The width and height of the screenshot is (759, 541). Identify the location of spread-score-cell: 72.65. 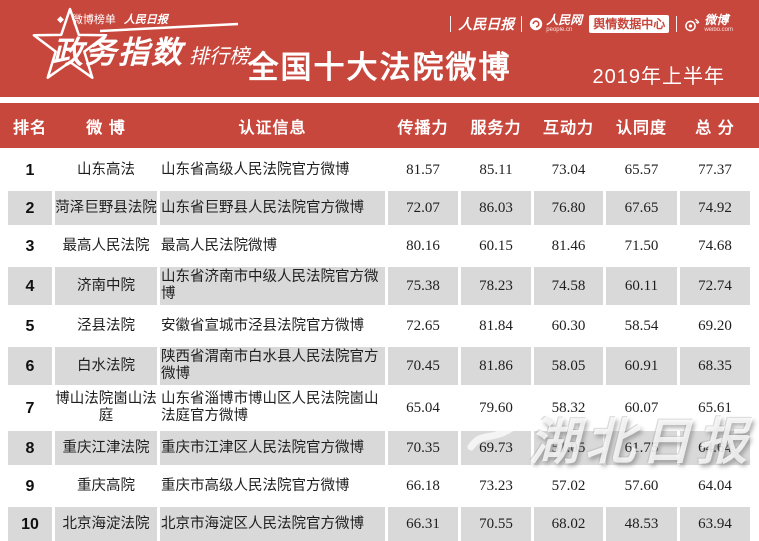
(423, 325).